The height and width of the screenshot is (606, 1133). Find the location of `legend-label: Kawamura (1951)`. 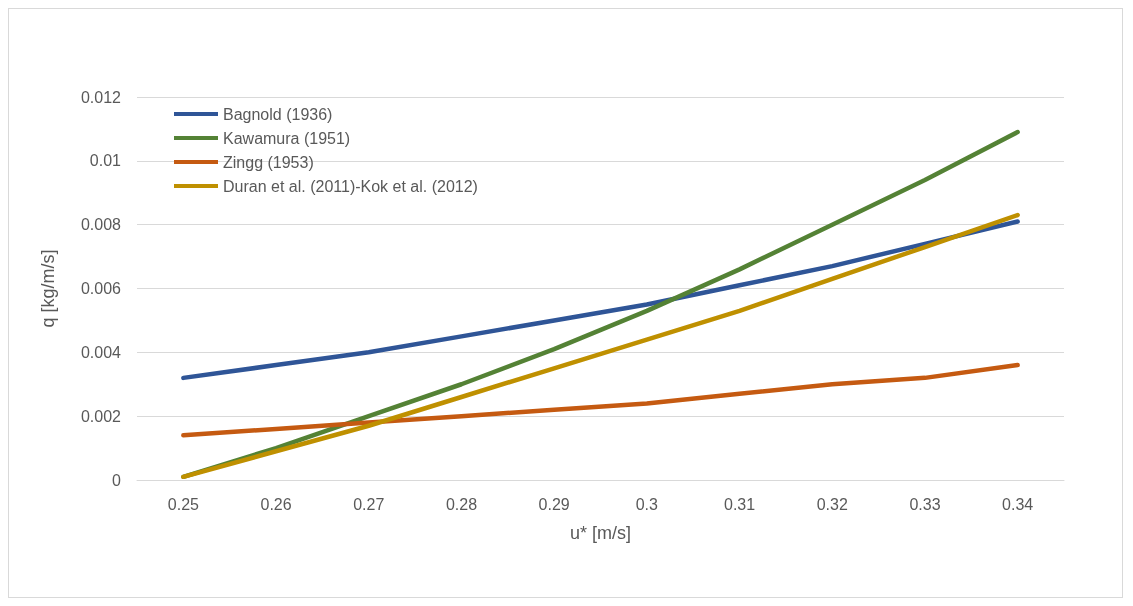

legend-label: Kawamura (1951) is located at coordinates (287, 138).